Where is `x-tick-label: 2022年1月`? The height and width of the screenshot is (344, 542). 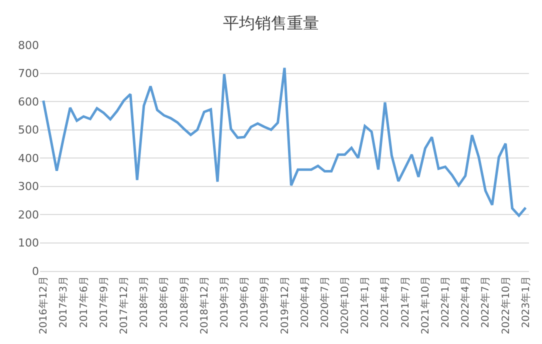
x-tick-label: 2022年1月 is located at coordinates (446, 302).